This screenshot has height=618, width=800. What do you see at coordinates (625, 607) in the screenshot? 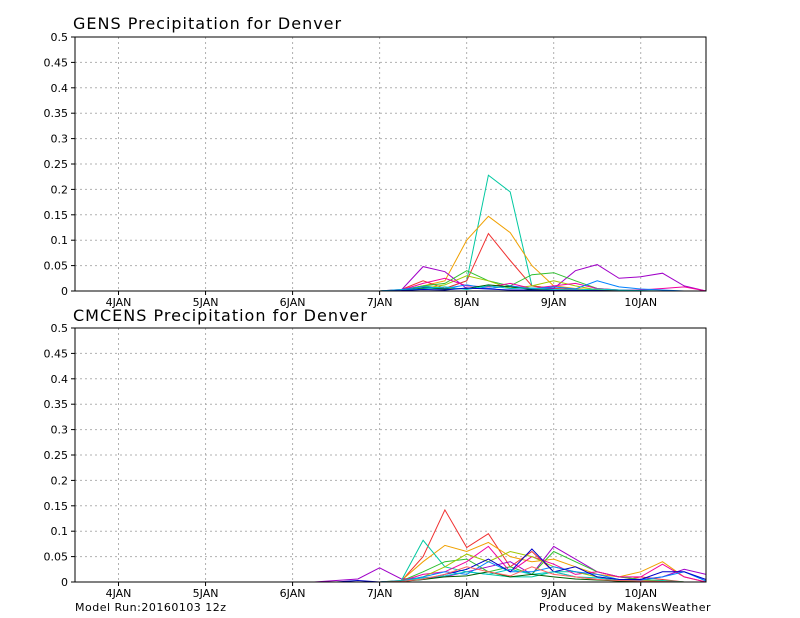
I see `produced-by-label: Produced by MakensWeather` at bounding box center [625, 607].